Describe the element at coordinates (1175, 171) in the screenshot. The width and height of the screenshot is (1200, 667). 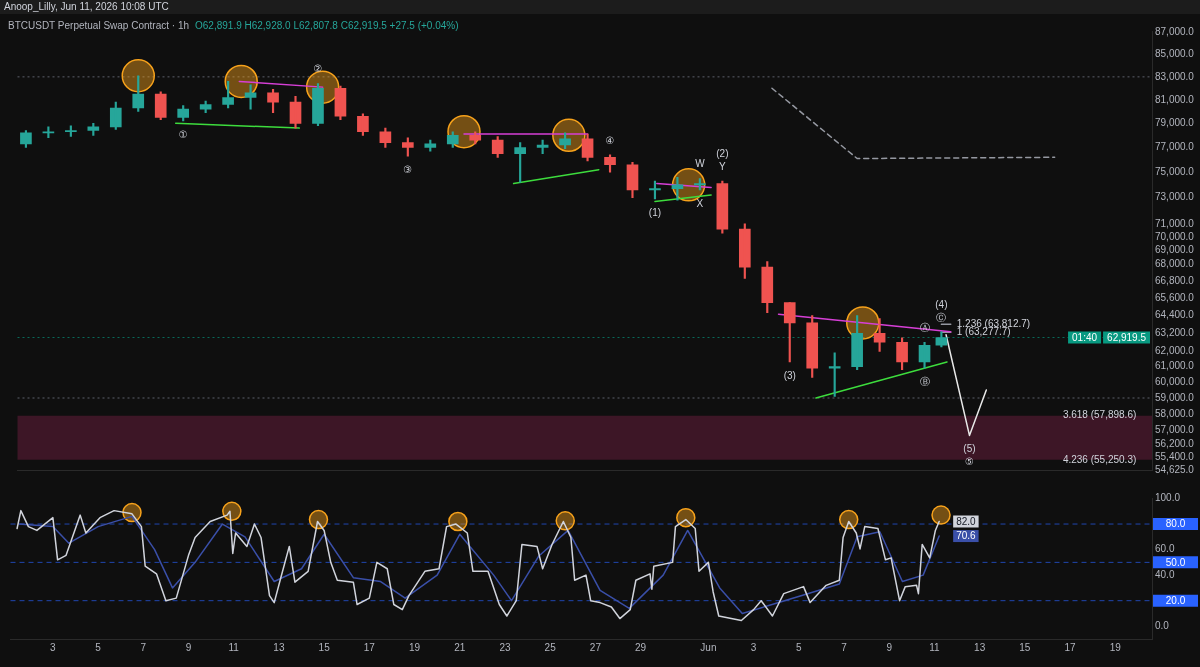
I see `y-tick-label: 75,000.0` at that location.